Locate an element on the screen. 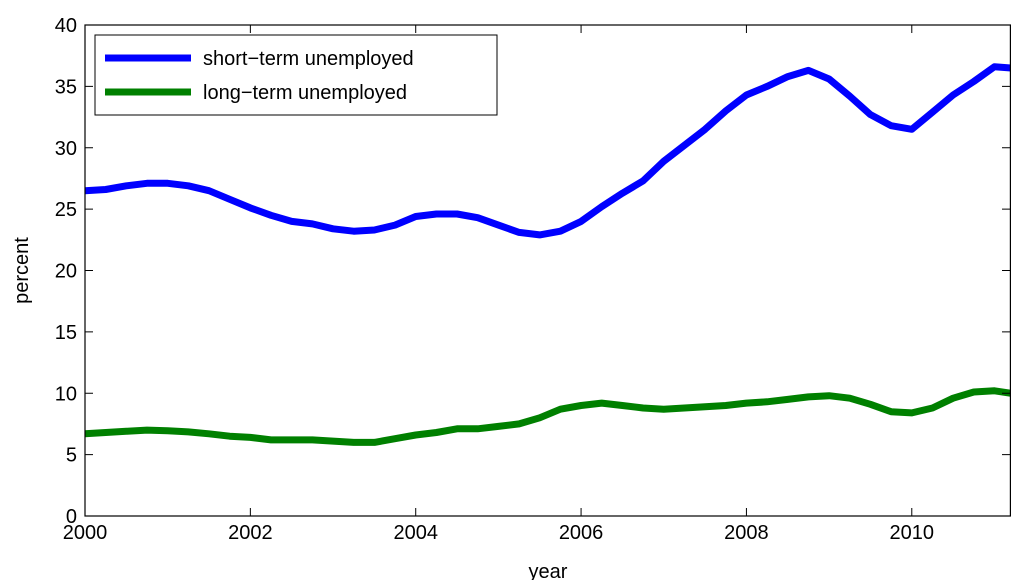 Image resolution: width=1011 pixels, height=580 pixels. y-tick-label: 40 is located at coordinates (66, 26).